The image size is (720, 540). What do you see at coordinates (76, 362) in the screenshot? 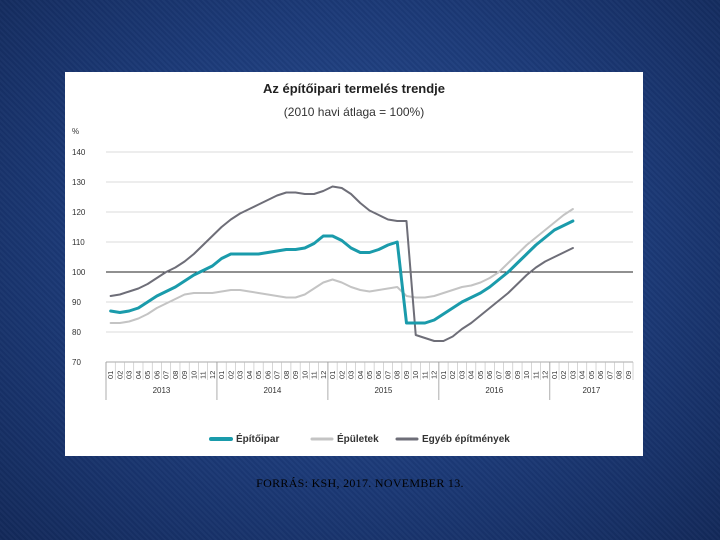
I see `y-tick-label: 70` at bounding box center [76, 362].